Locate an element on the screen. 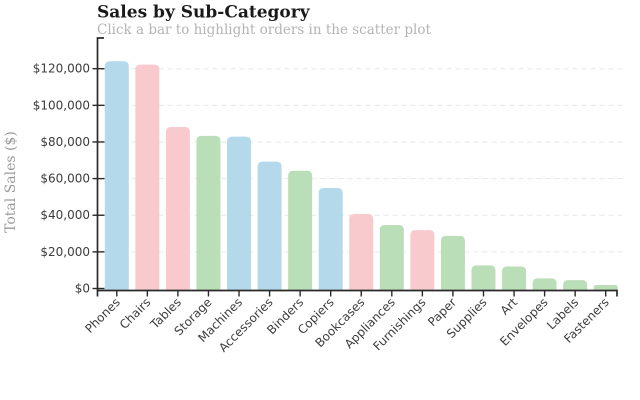 The height and width of the screenshot is (400, 640). bar-supplies is located at coordinates (483, 277).